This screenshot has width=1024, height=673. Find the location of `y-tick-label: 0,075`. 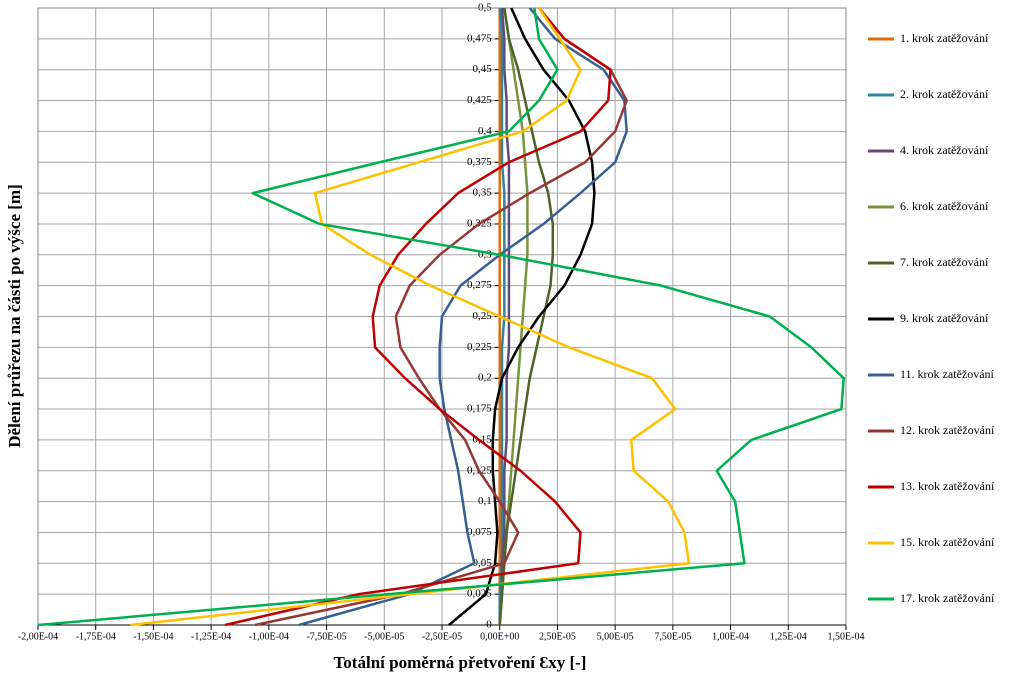

y-tick-label: 0,075 is located at coordinates (479, 532).